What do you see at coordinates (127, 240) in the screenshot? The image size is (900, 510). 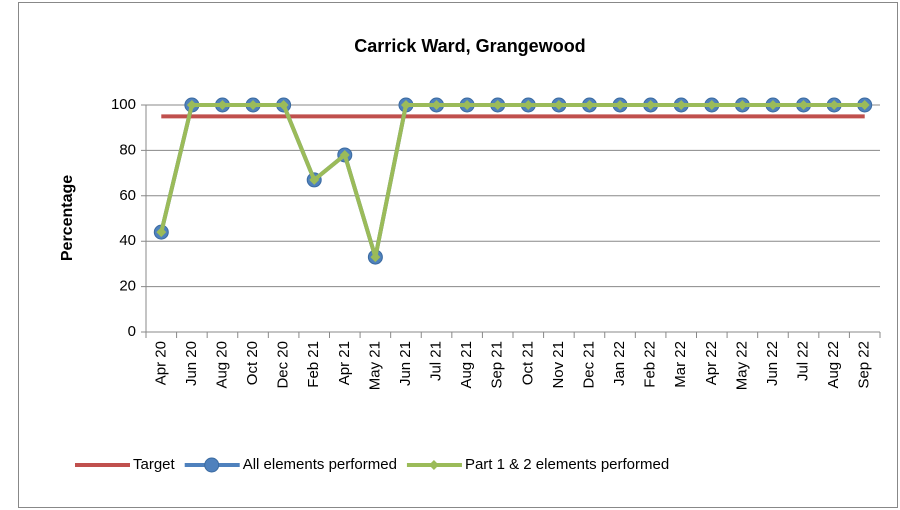 I see `y-tick-label: 40` at bounding box center [127, 240].